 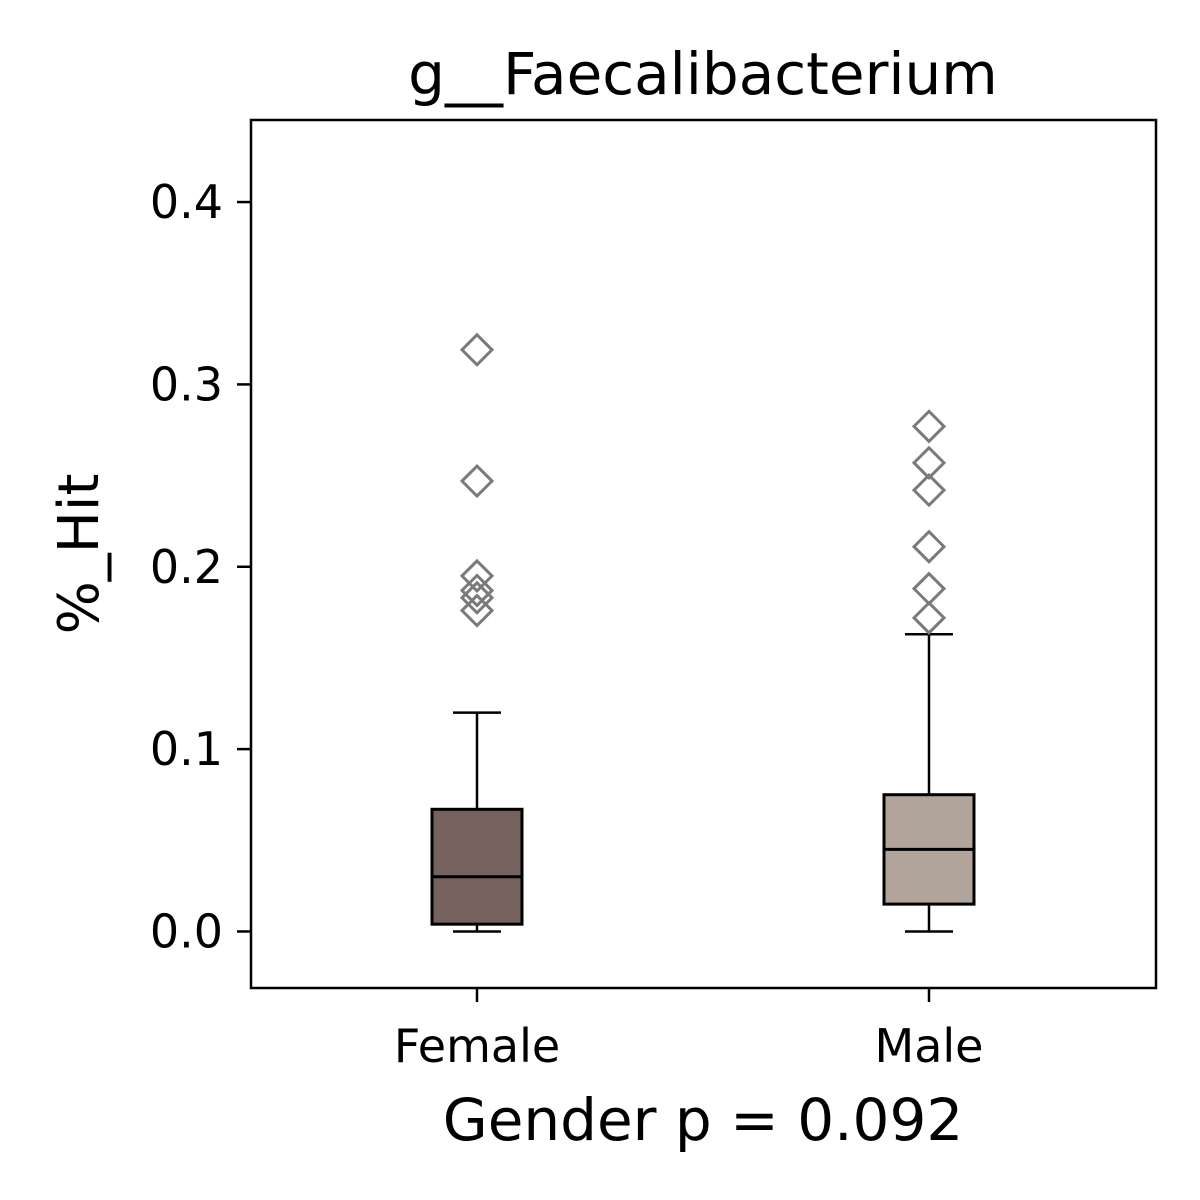 What do you see at coordinates (186, 384) in the screenshot?
I see `y-tick-label: 0.3` at bounding box center [186, 384].